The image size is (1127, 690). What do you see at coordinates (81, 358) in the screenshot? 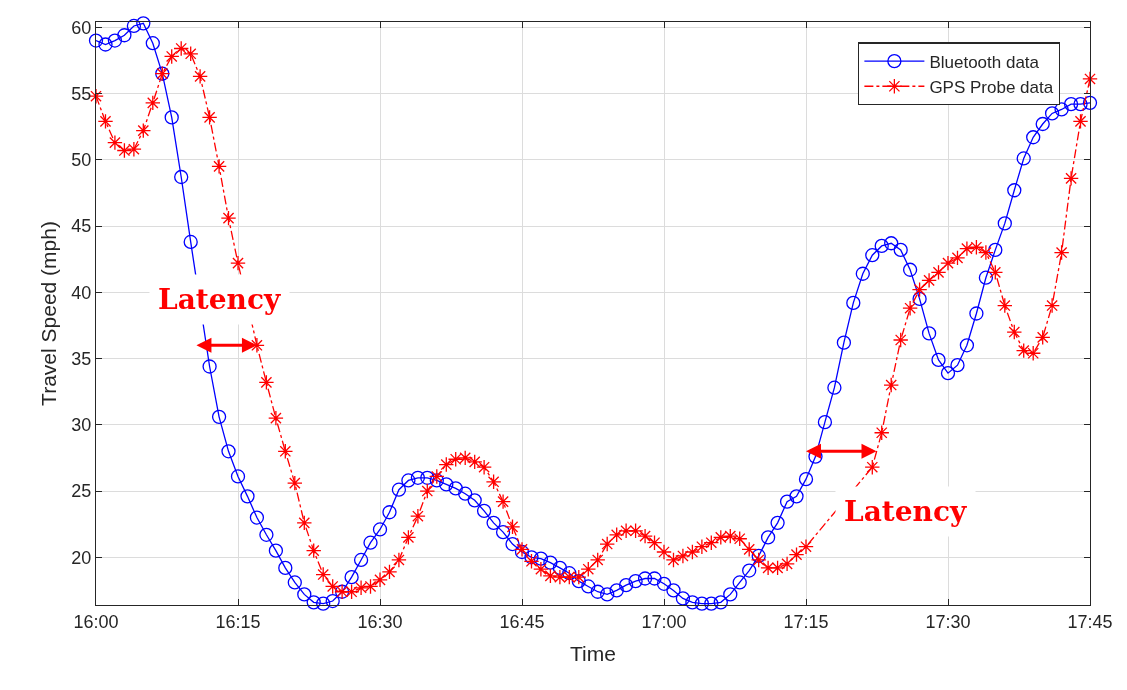
I see `y-tick-label: 35` at bounding box center [81, 358].